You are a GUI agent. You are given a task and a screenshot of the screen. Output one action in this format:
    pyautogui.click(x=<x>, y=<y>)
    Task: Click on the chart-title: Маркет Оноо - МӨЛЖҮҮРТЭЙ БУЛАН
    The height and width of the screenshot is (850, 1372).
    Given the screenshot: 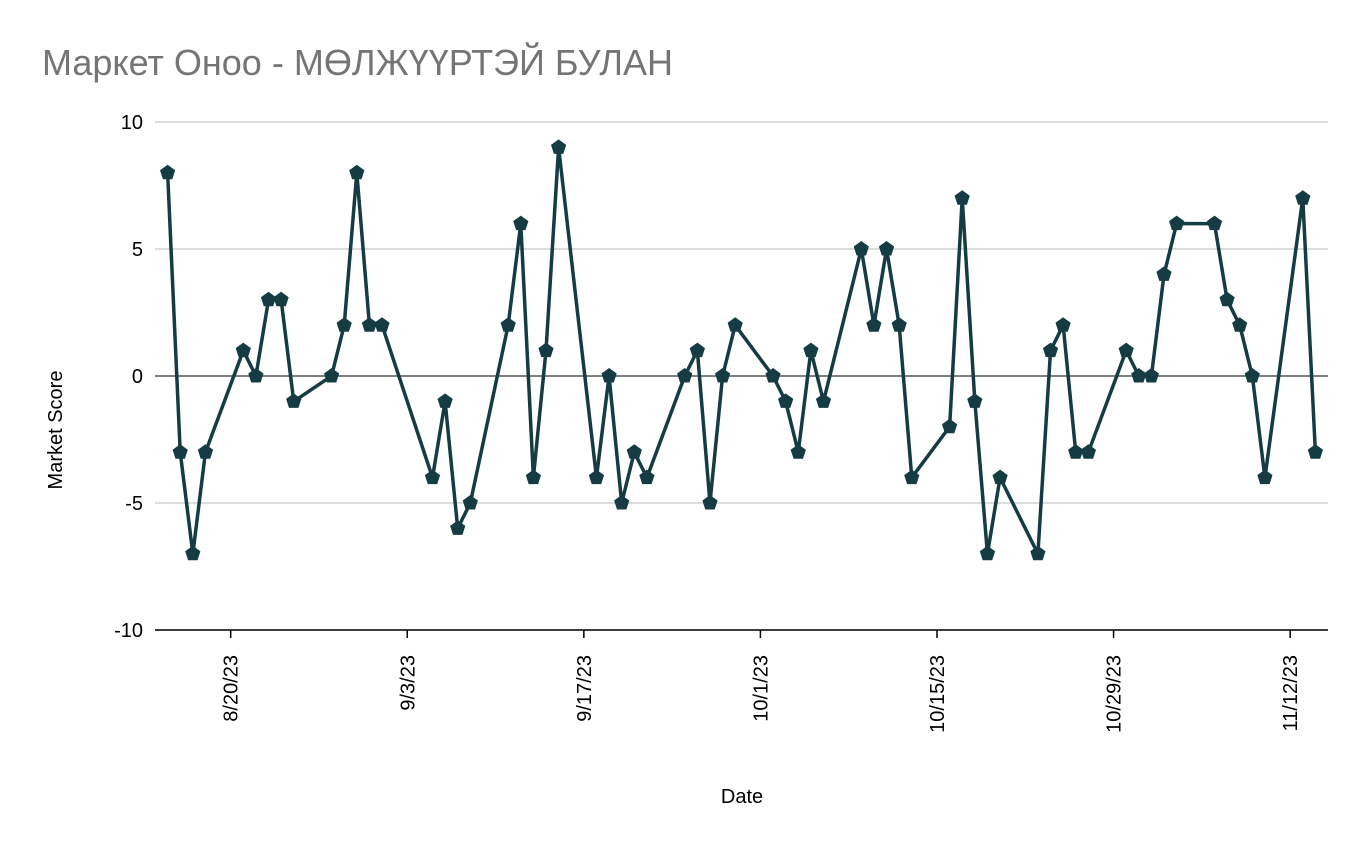 What is the action you would take?
    pyautogui.click(x=357, y=62)
    